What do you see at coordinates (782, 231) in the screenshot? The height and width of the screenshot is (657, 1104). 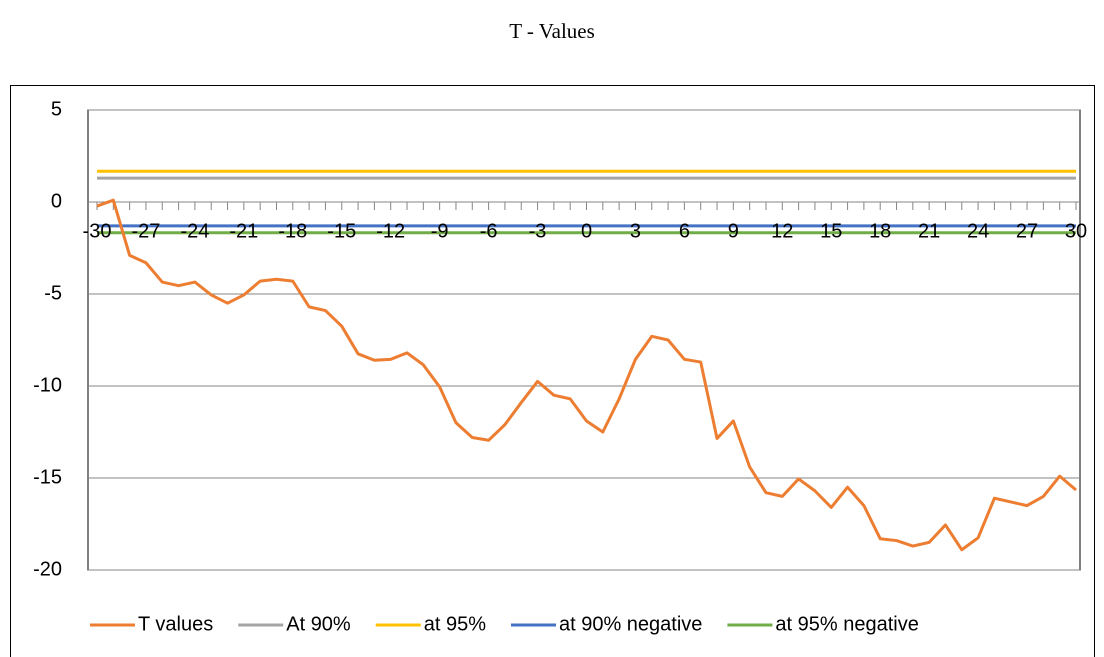 I see `x-tick-label: 12` at bounding box center [782, 231].